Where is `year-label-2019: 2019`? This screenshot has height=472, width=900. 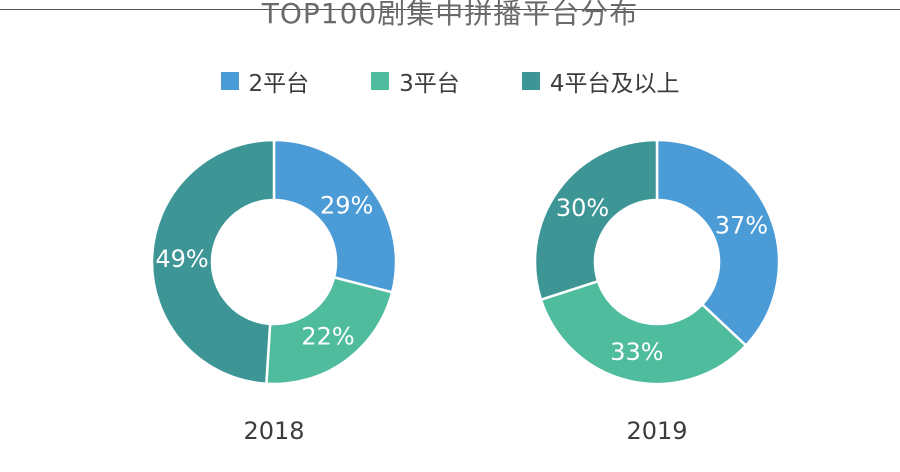 year-label-2019: 2019 is located at coordinates (656, 431).